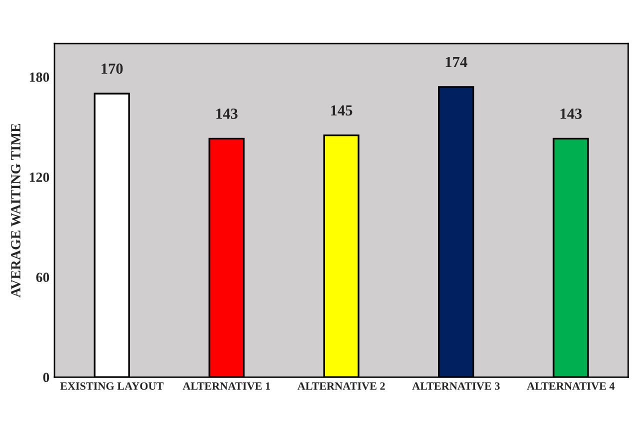 The width and height of the screenshot is (641, 436). What do you see at coordinates (341, 110) in the screenshot?
I see `data-label: 145` at bounding box center [341, 110].